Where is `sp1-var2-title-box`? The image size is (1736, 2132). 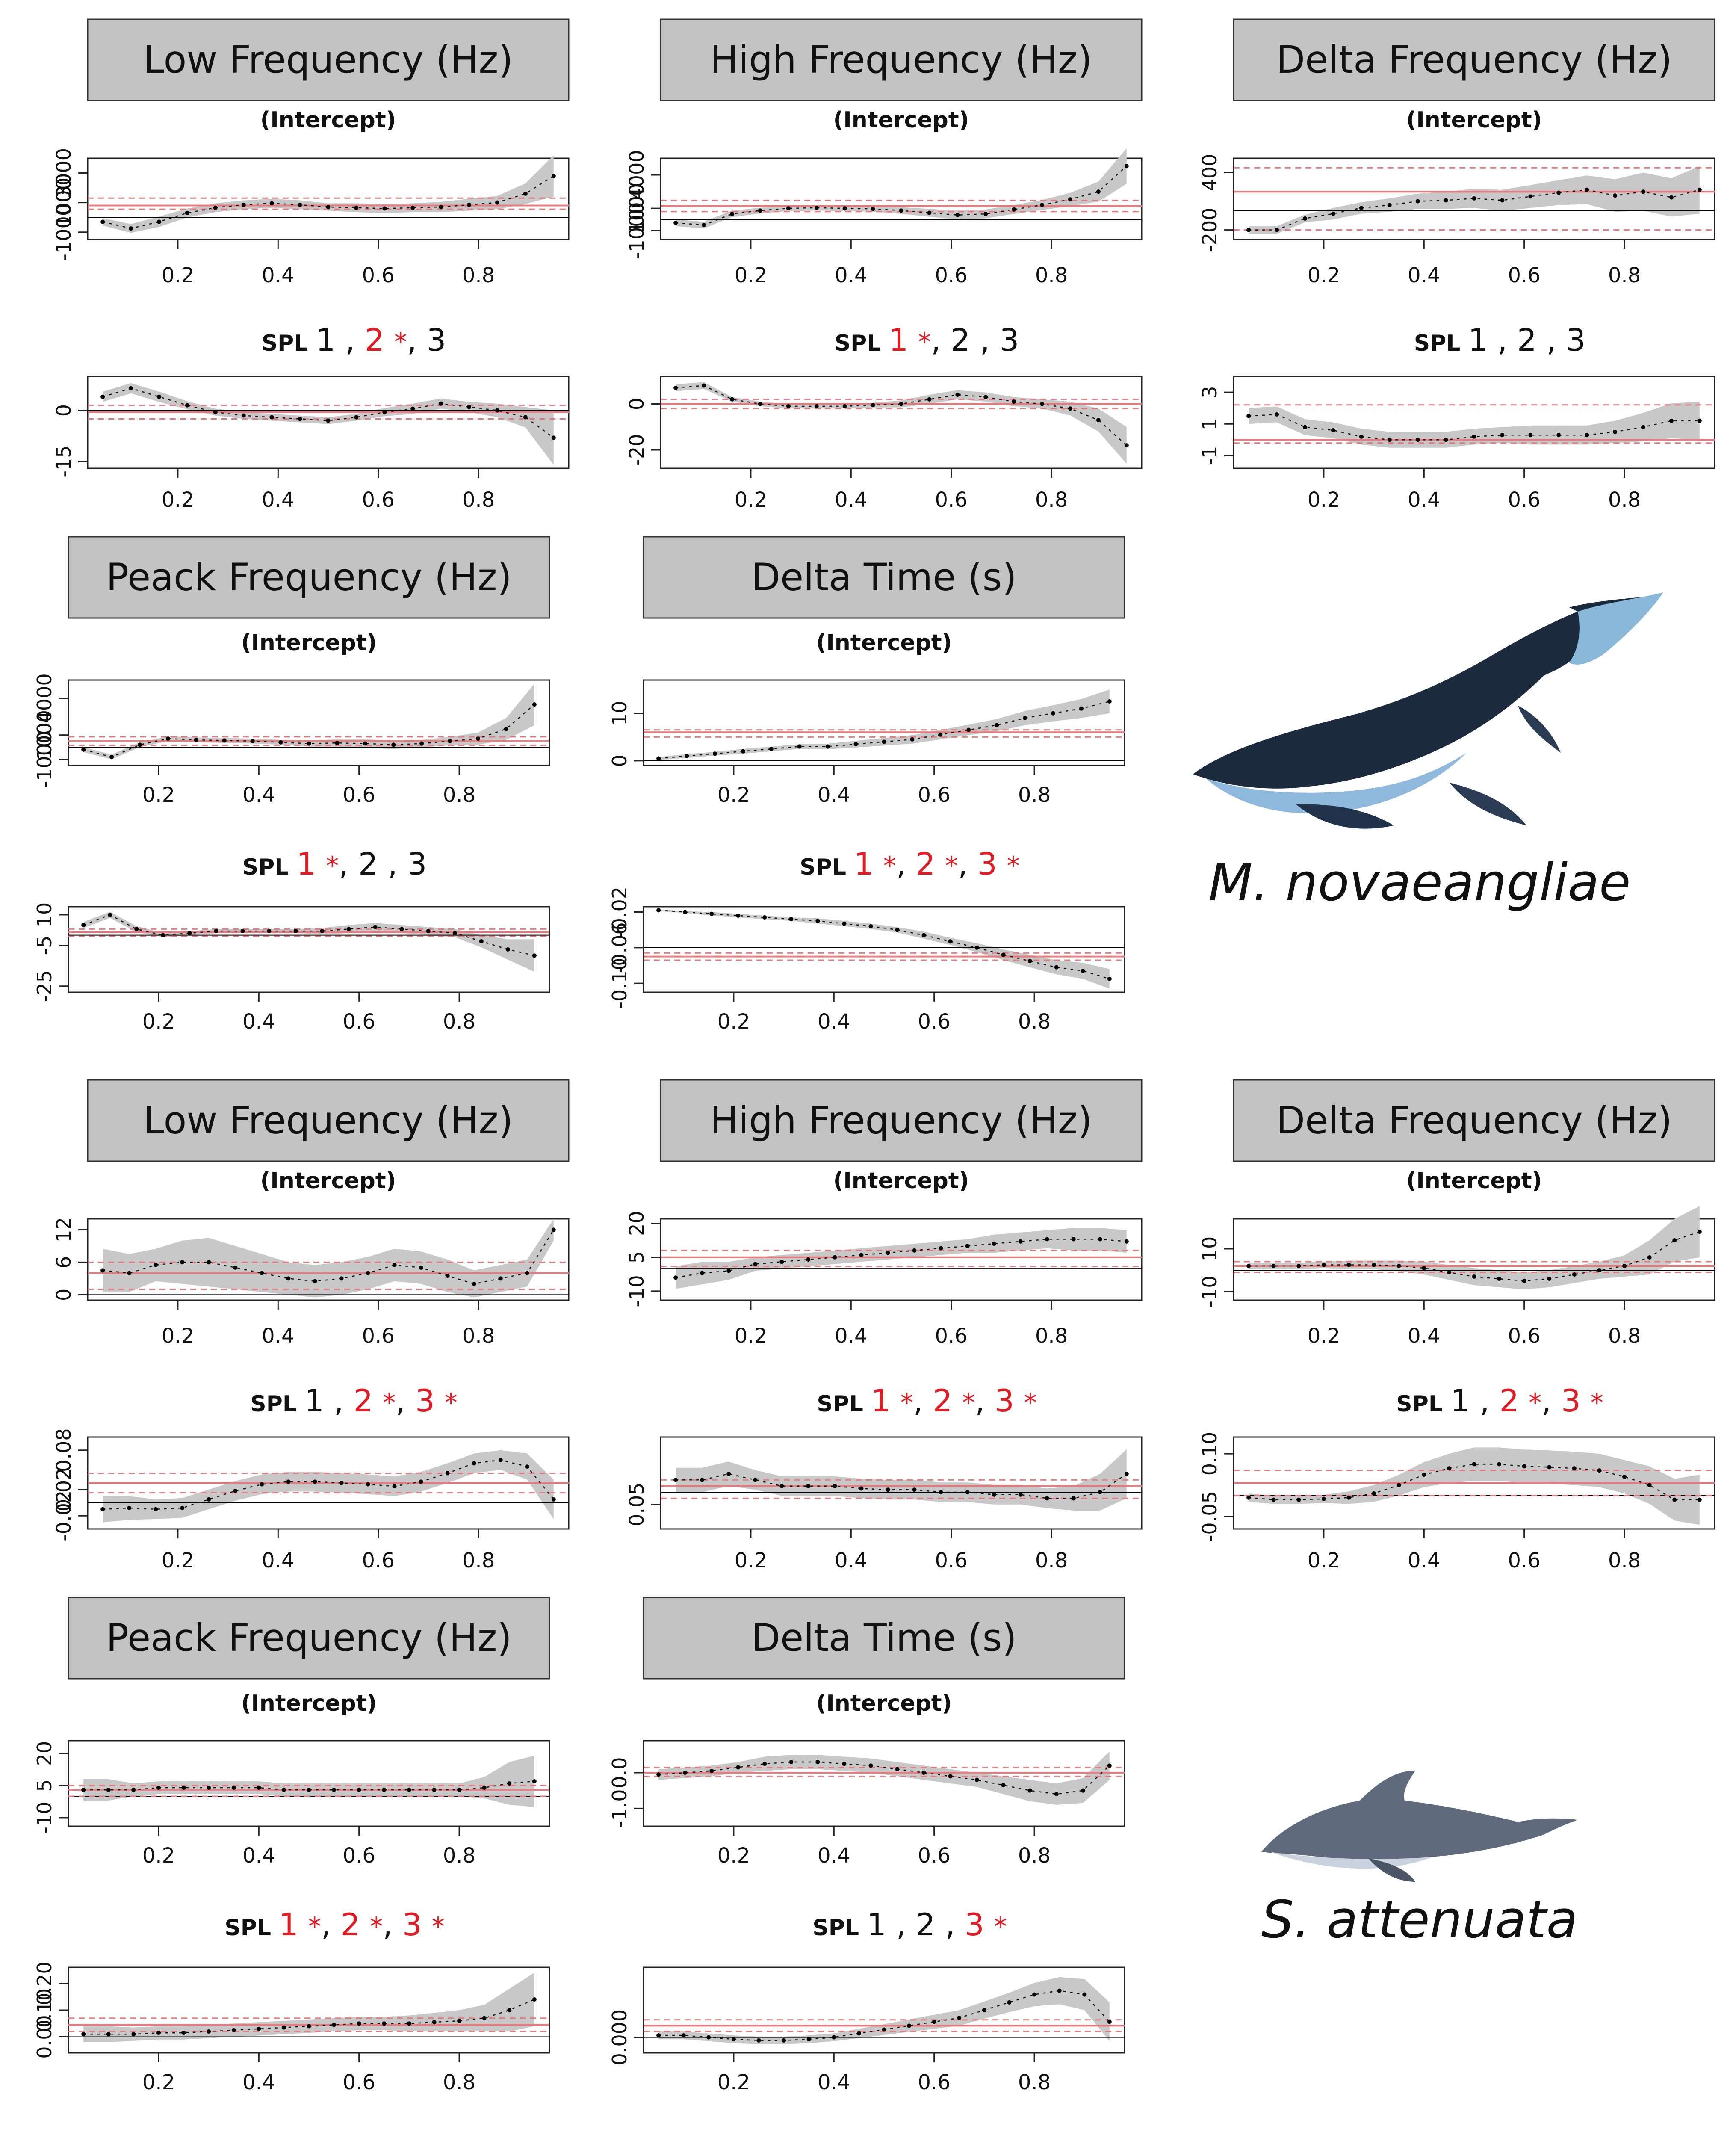
sp1-var2-title-box is located at coordinates (1474, 1120).